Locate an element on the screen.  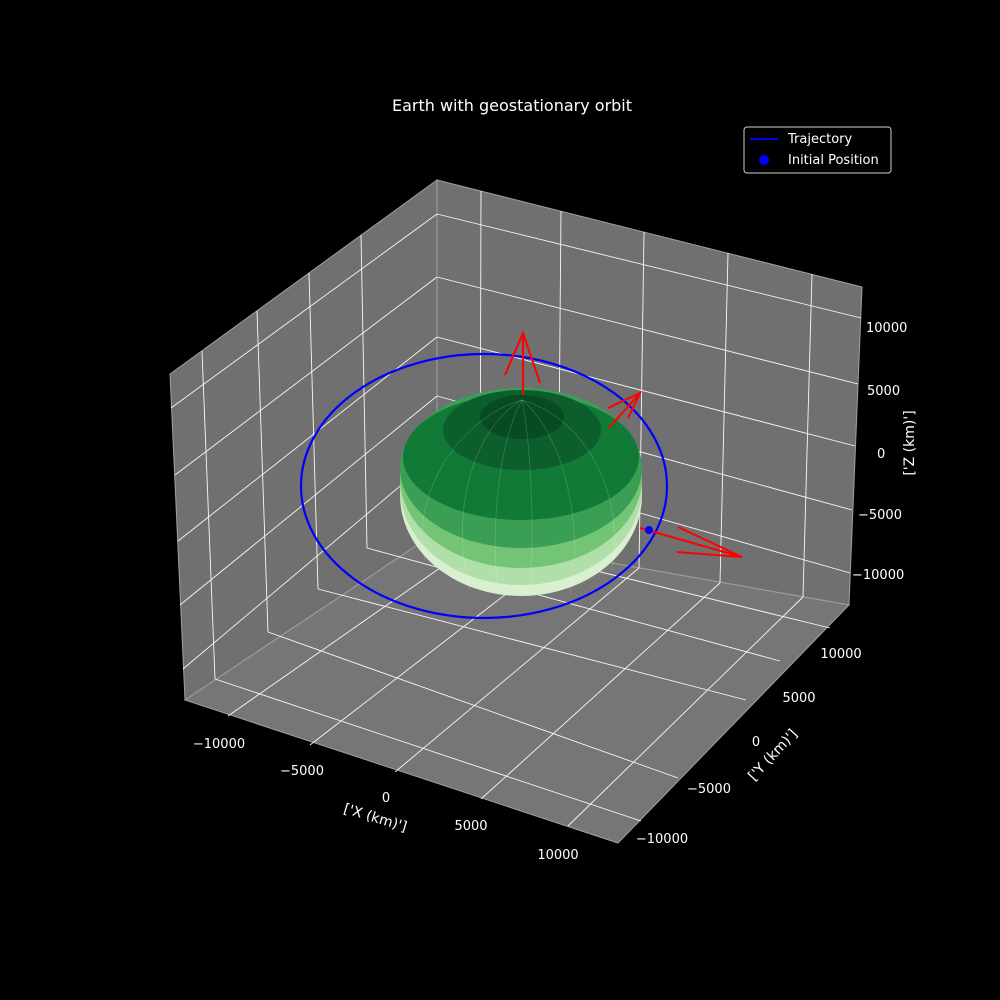
x-tick-label: 0 is located at coordinates (386, 798).